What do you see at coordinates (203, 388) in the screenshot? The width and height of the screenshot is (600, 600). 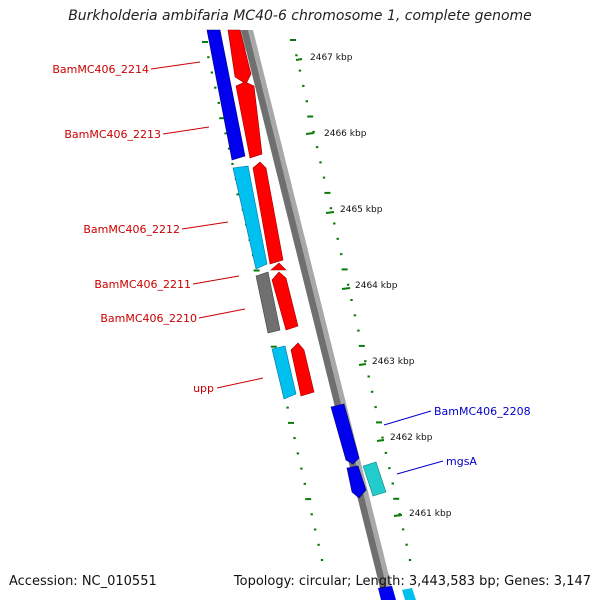 I see `gene-label-upp: upp` at bounding box center [203, 388].